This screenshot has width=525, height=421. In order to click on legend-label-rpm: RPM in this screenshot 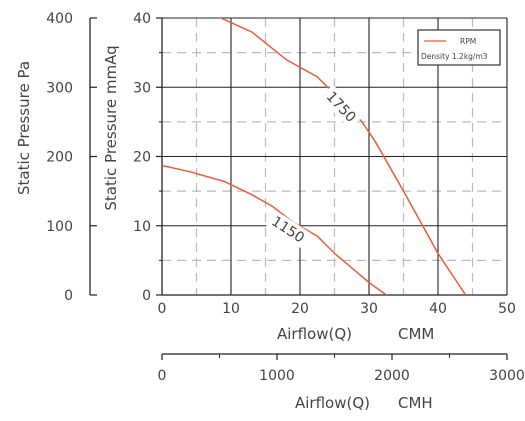, I will do `click(468, 41)`.